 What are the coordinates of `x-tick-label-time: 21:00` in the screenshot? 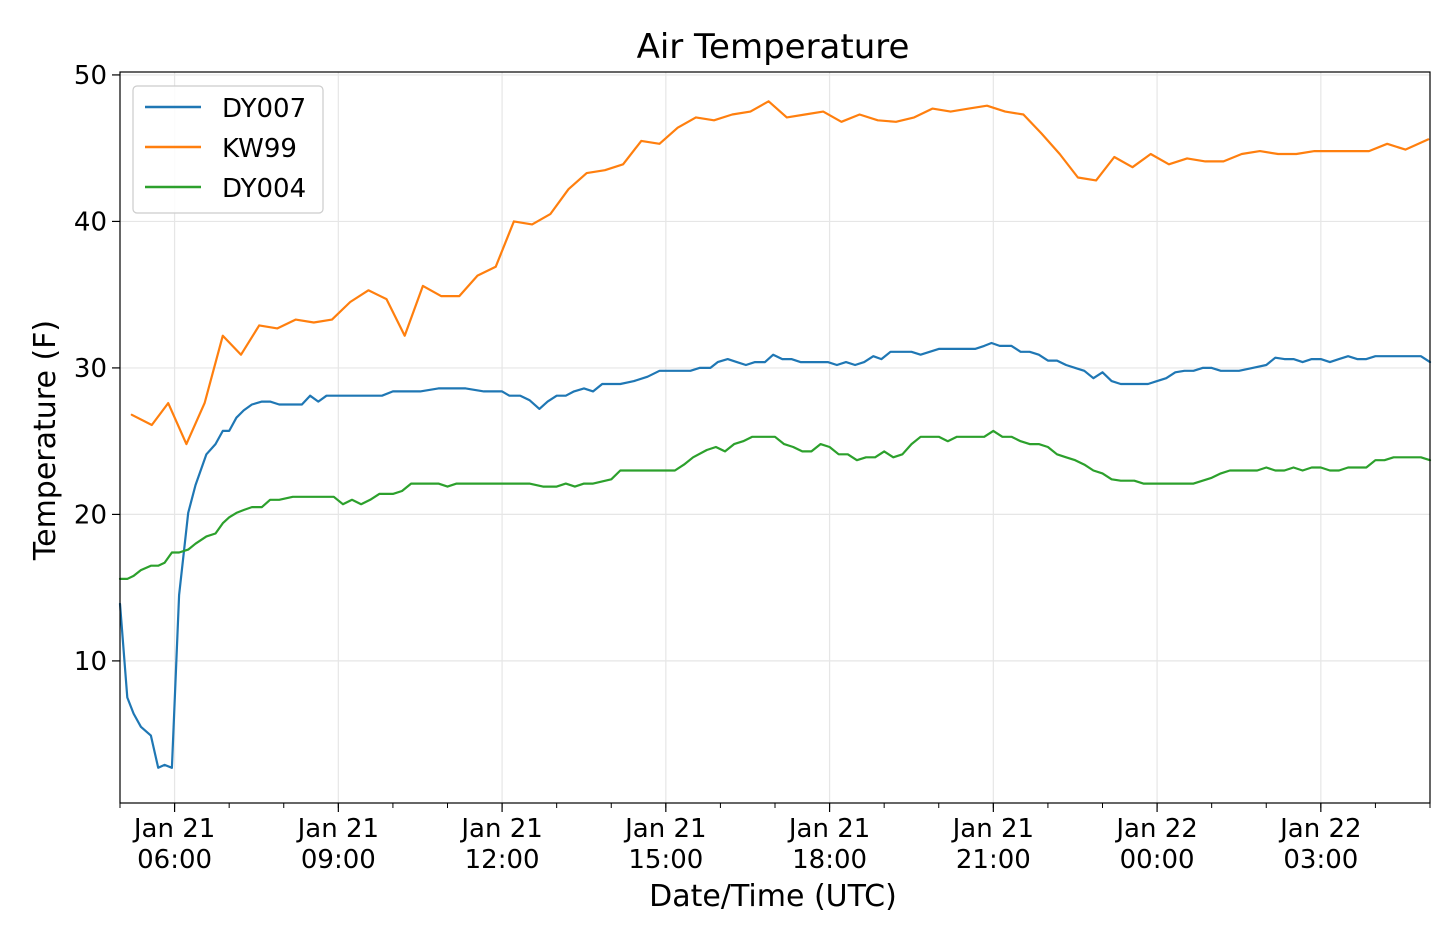 It's located at (993, 860).